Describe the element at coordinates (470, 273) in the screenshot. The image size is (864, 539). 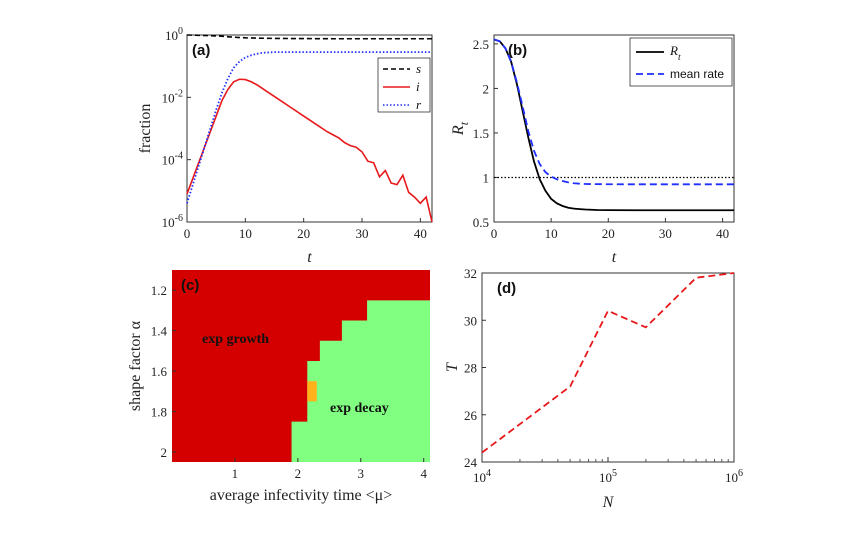
I see `y-tick-label: 32` at that location.